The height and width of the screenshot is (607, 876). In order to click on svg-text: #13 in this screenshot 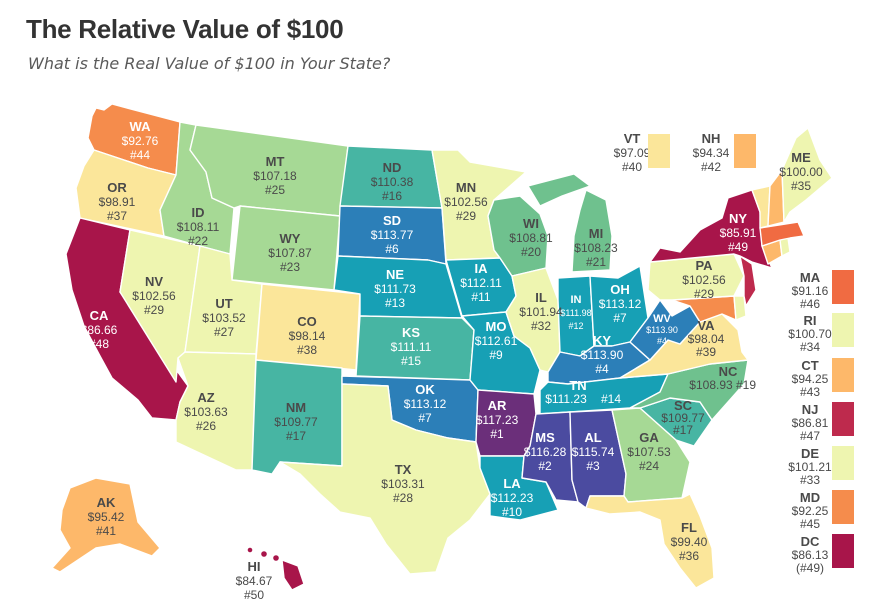, I will do `click(395, 303)`.